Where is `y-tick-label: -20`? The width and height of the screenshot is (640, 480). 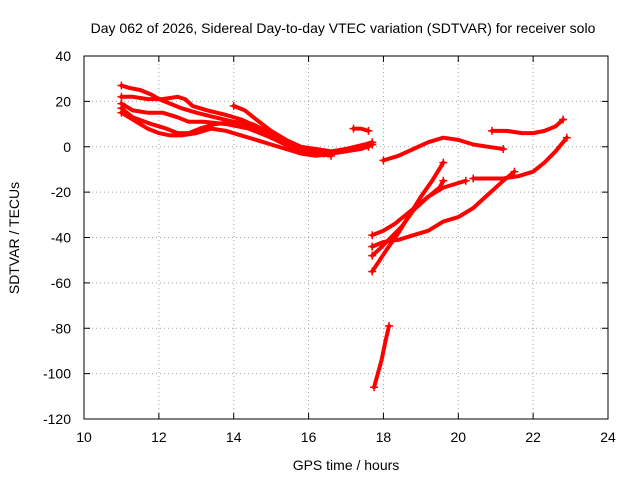 y-tick-label: -20 is located at coordinates (61, 192).